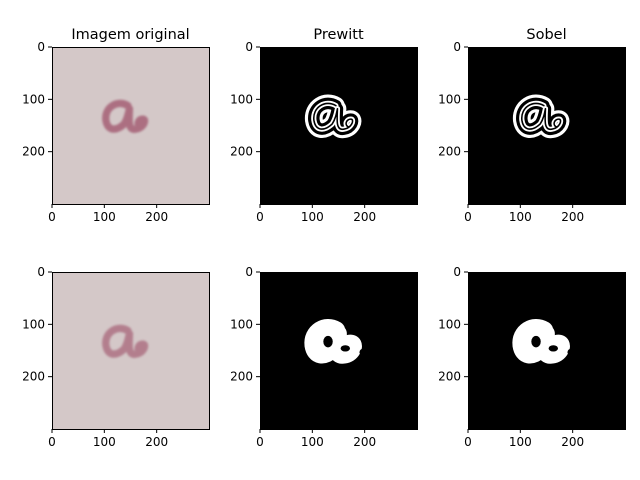 The image size is (640, 480). I want to click on sobel-top-glyph, so click(541, 116).